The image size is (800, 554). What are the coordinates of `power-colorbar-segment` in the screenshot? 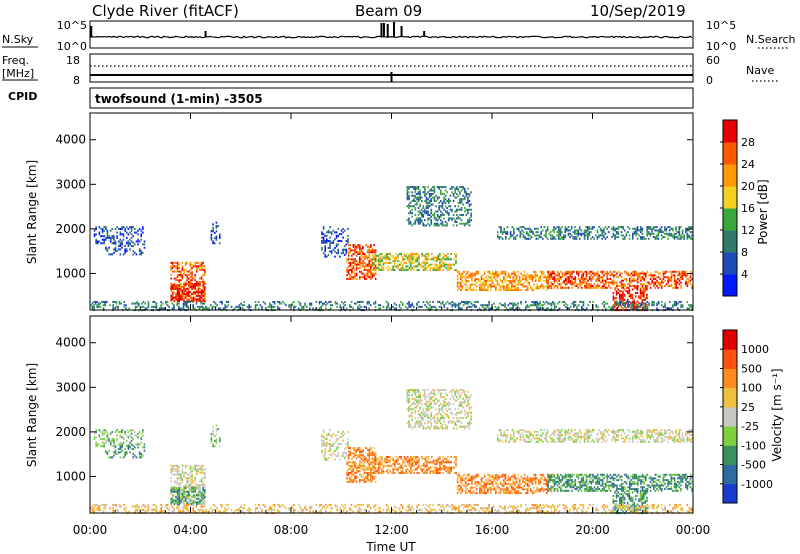 It's located at (730, 153).